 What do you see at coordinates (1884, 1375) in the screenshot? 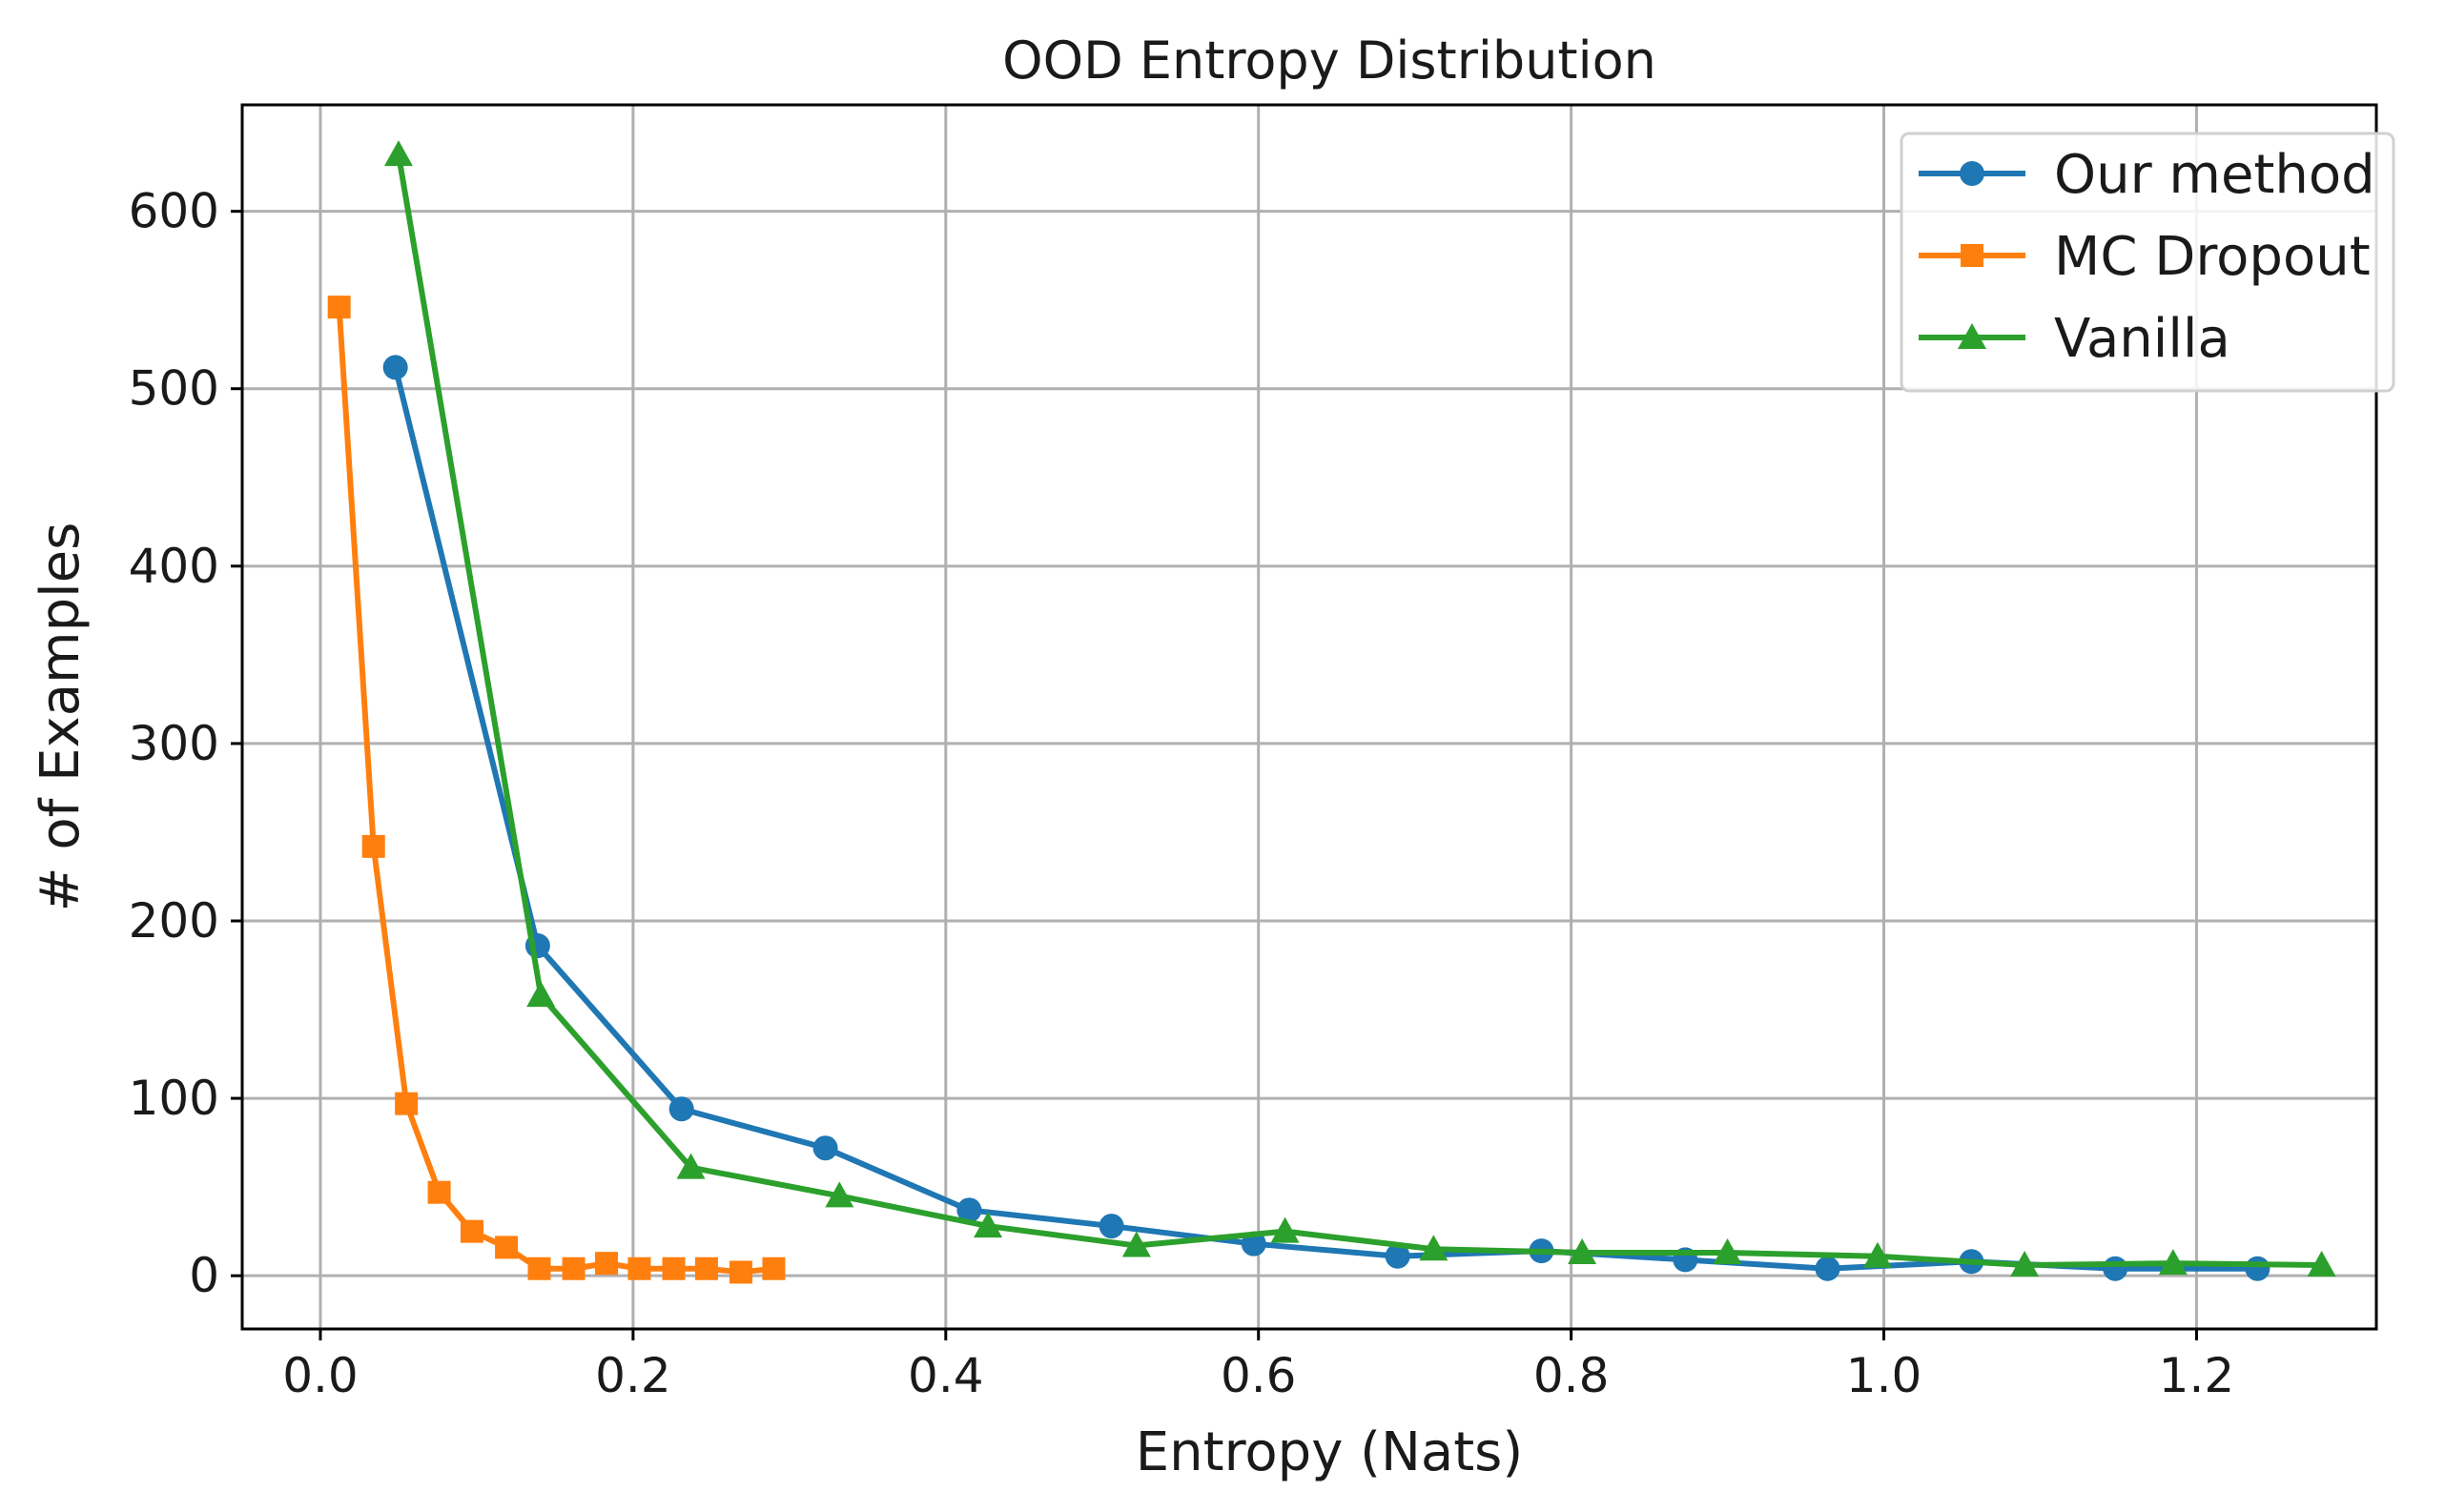
I see `x-tick-label: 1.0` at bounding box center [1884, 1375].